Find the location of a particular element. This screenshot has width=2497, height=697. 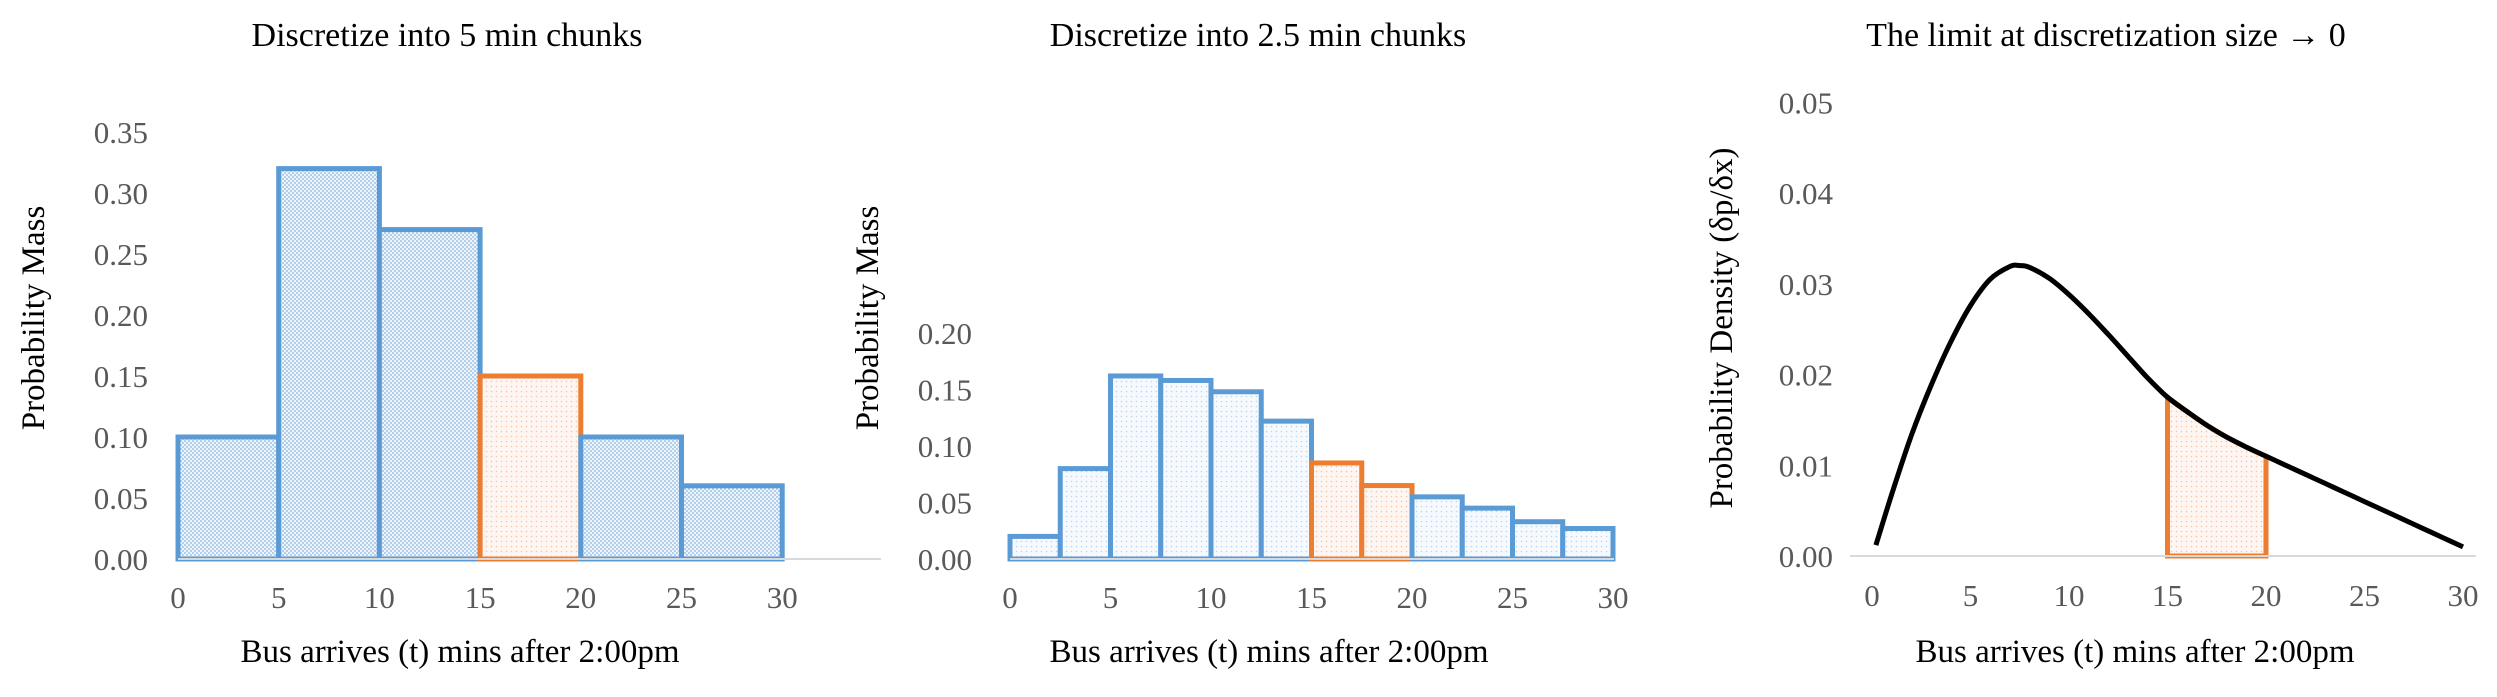

chart-3-density-curve is located at coordinates (2169, 406).